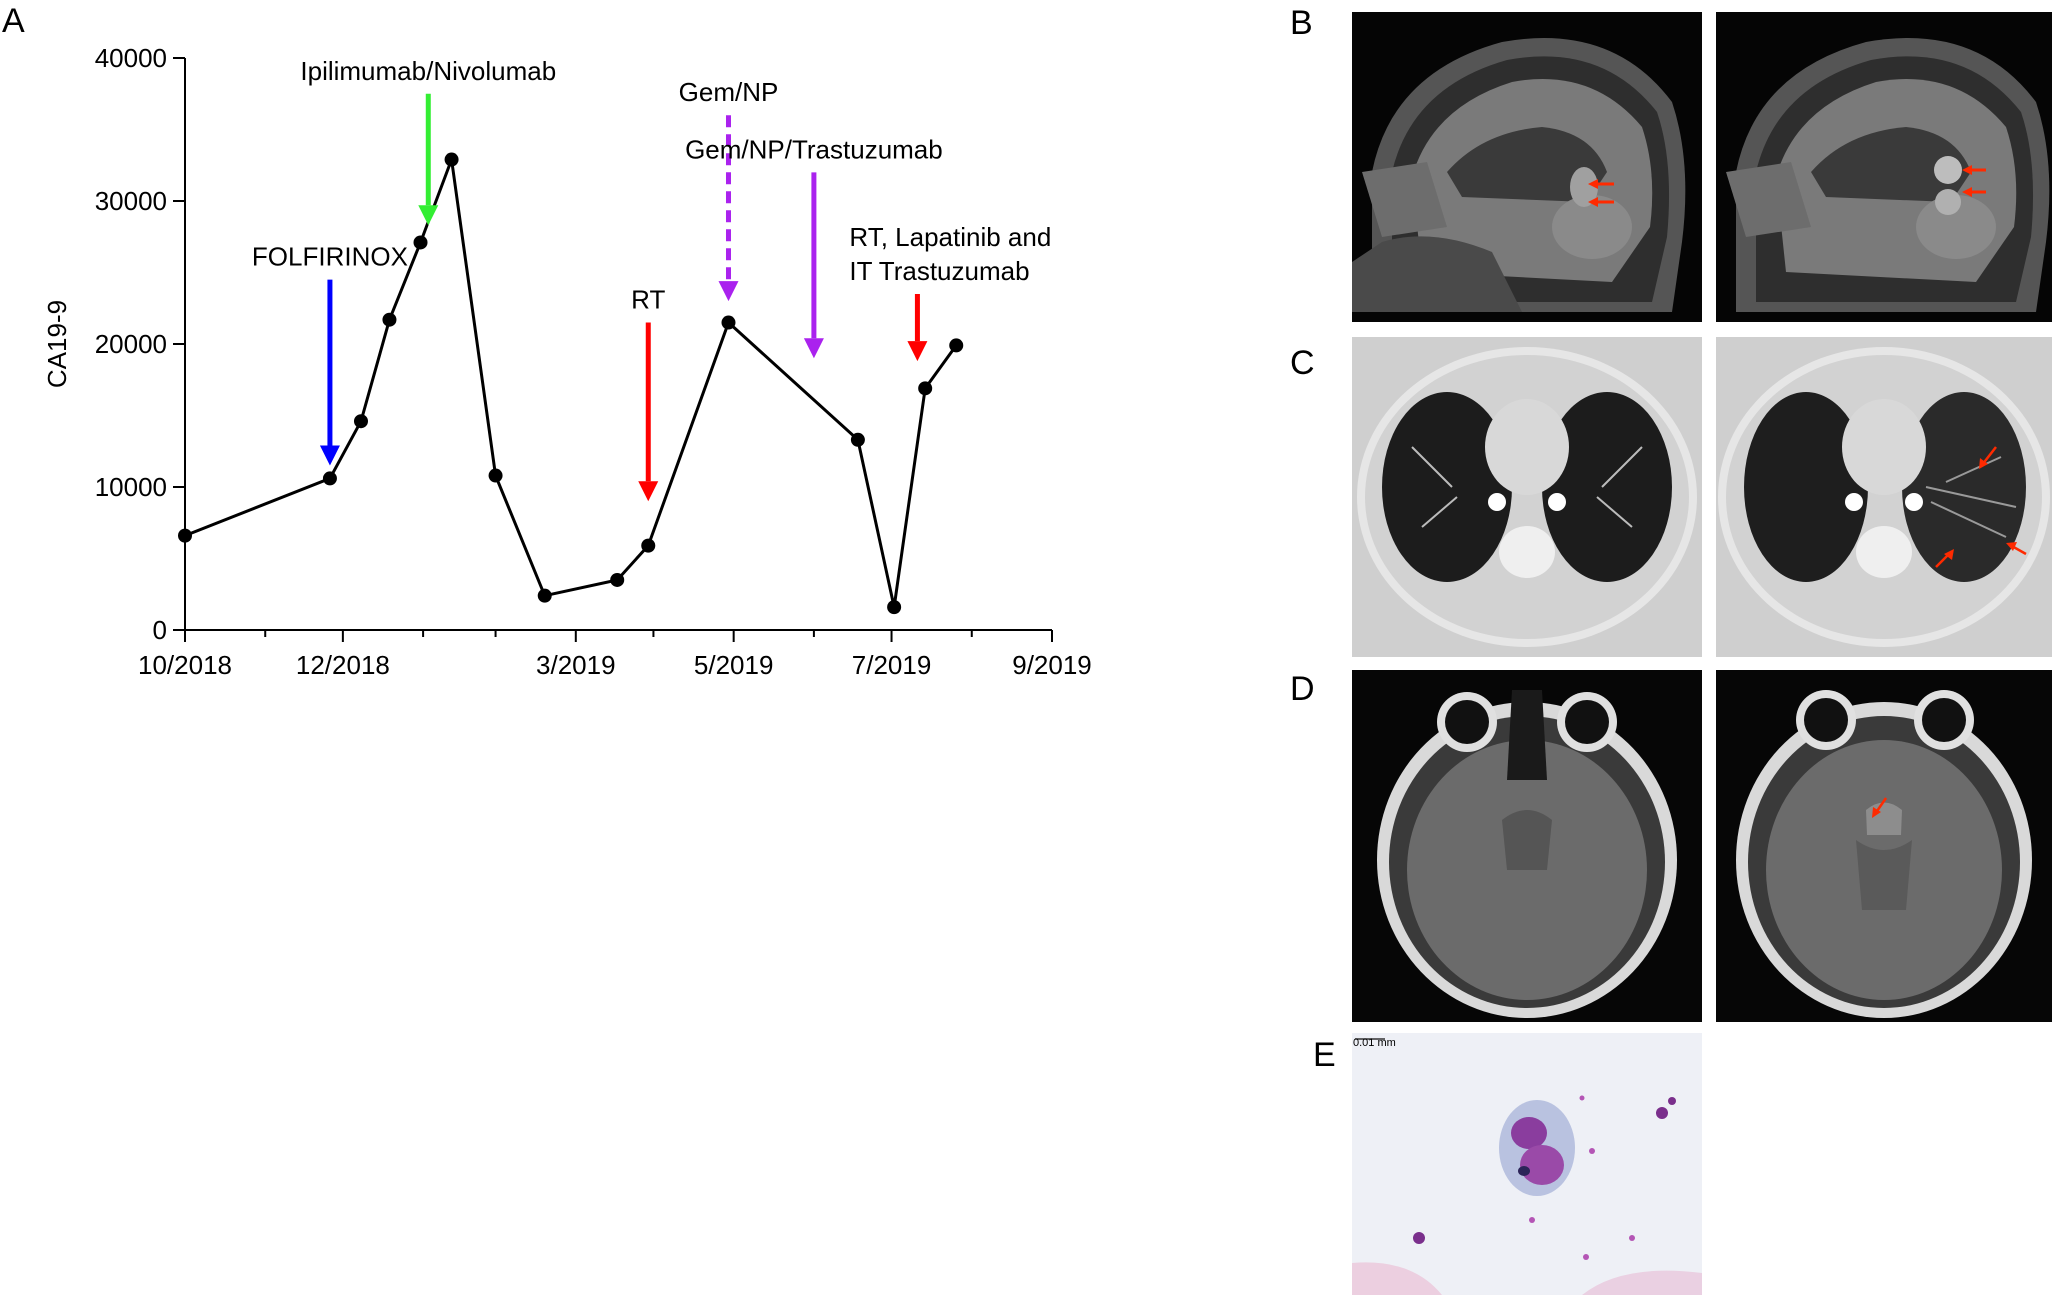 The height and width of the screenshot is (1295, 2052). What do you see at coordinates (1527, 1164) in the screenshot?
I see `panel-e-cytology: 0.01 mm` at bounding box center [1527, 1164].